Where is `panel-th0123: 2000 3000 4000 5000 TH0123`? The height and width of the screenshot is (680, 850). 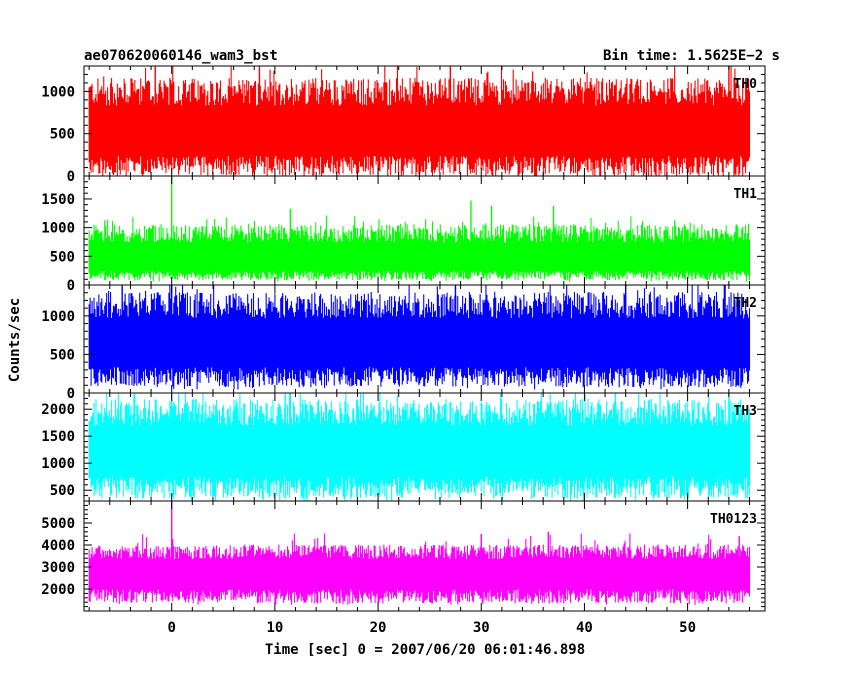 panel-th0123: 2000 3000 4000 5000 TH0123 is located at coordinates (403, 556).